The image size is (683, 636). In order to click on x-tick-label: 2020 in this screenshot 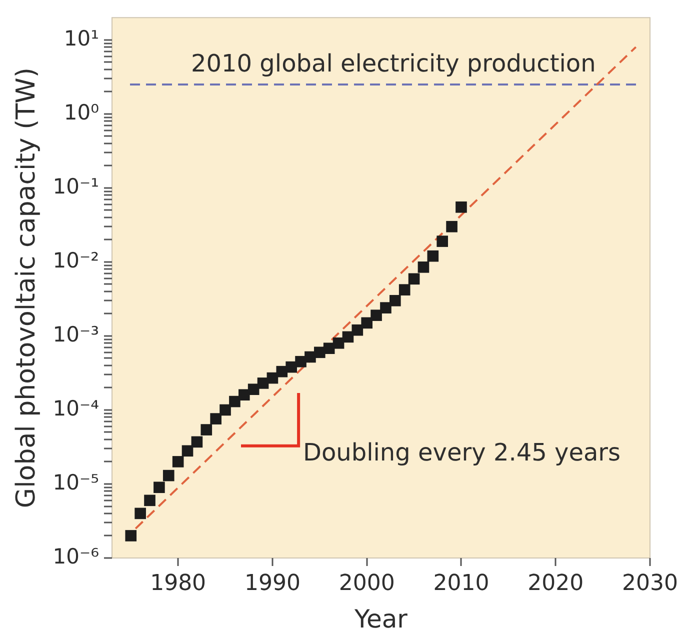, I will do `click(556, 583)`.